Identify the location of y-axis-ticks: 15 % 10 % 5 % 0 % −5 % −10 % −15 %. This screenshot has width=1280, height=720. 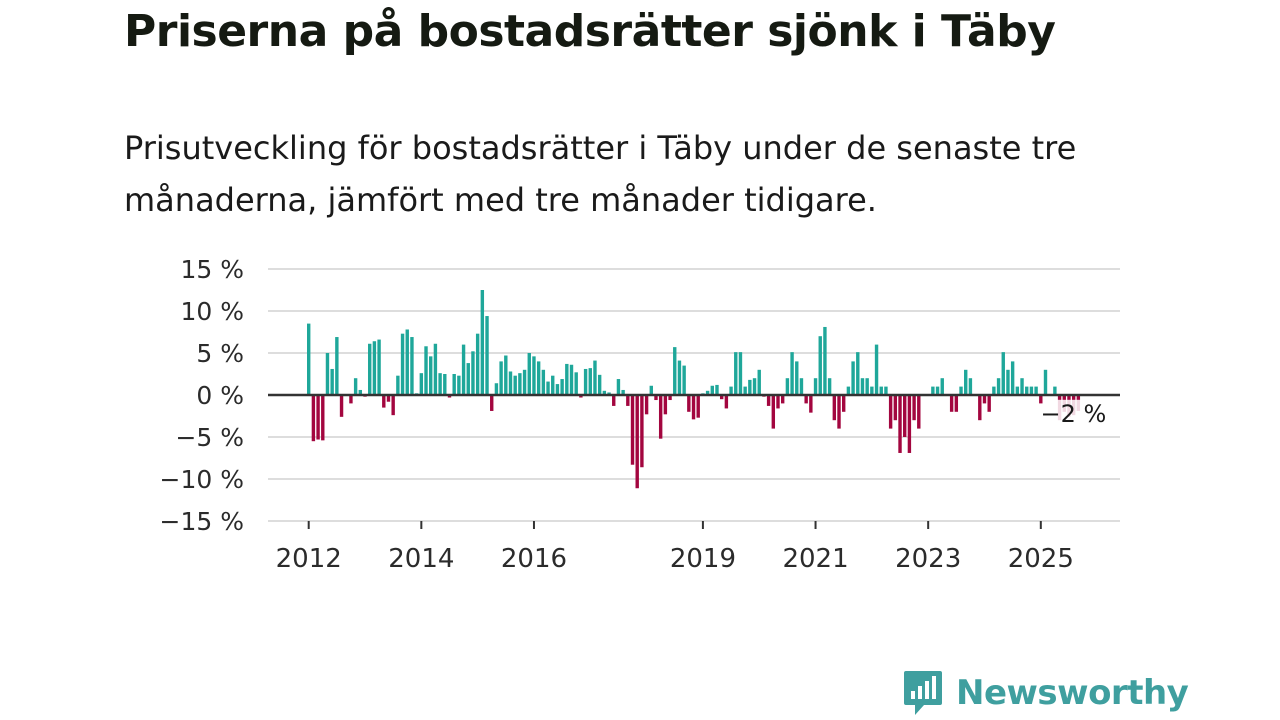
(202, 395).